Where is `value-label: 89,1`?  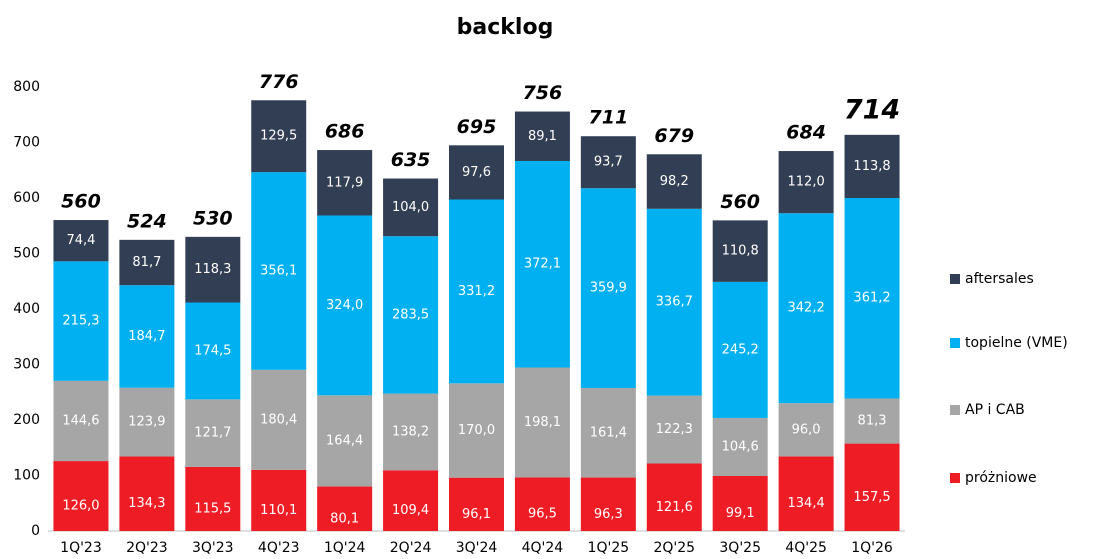
value-label: 89,1 is located at coordinates (542, 136).